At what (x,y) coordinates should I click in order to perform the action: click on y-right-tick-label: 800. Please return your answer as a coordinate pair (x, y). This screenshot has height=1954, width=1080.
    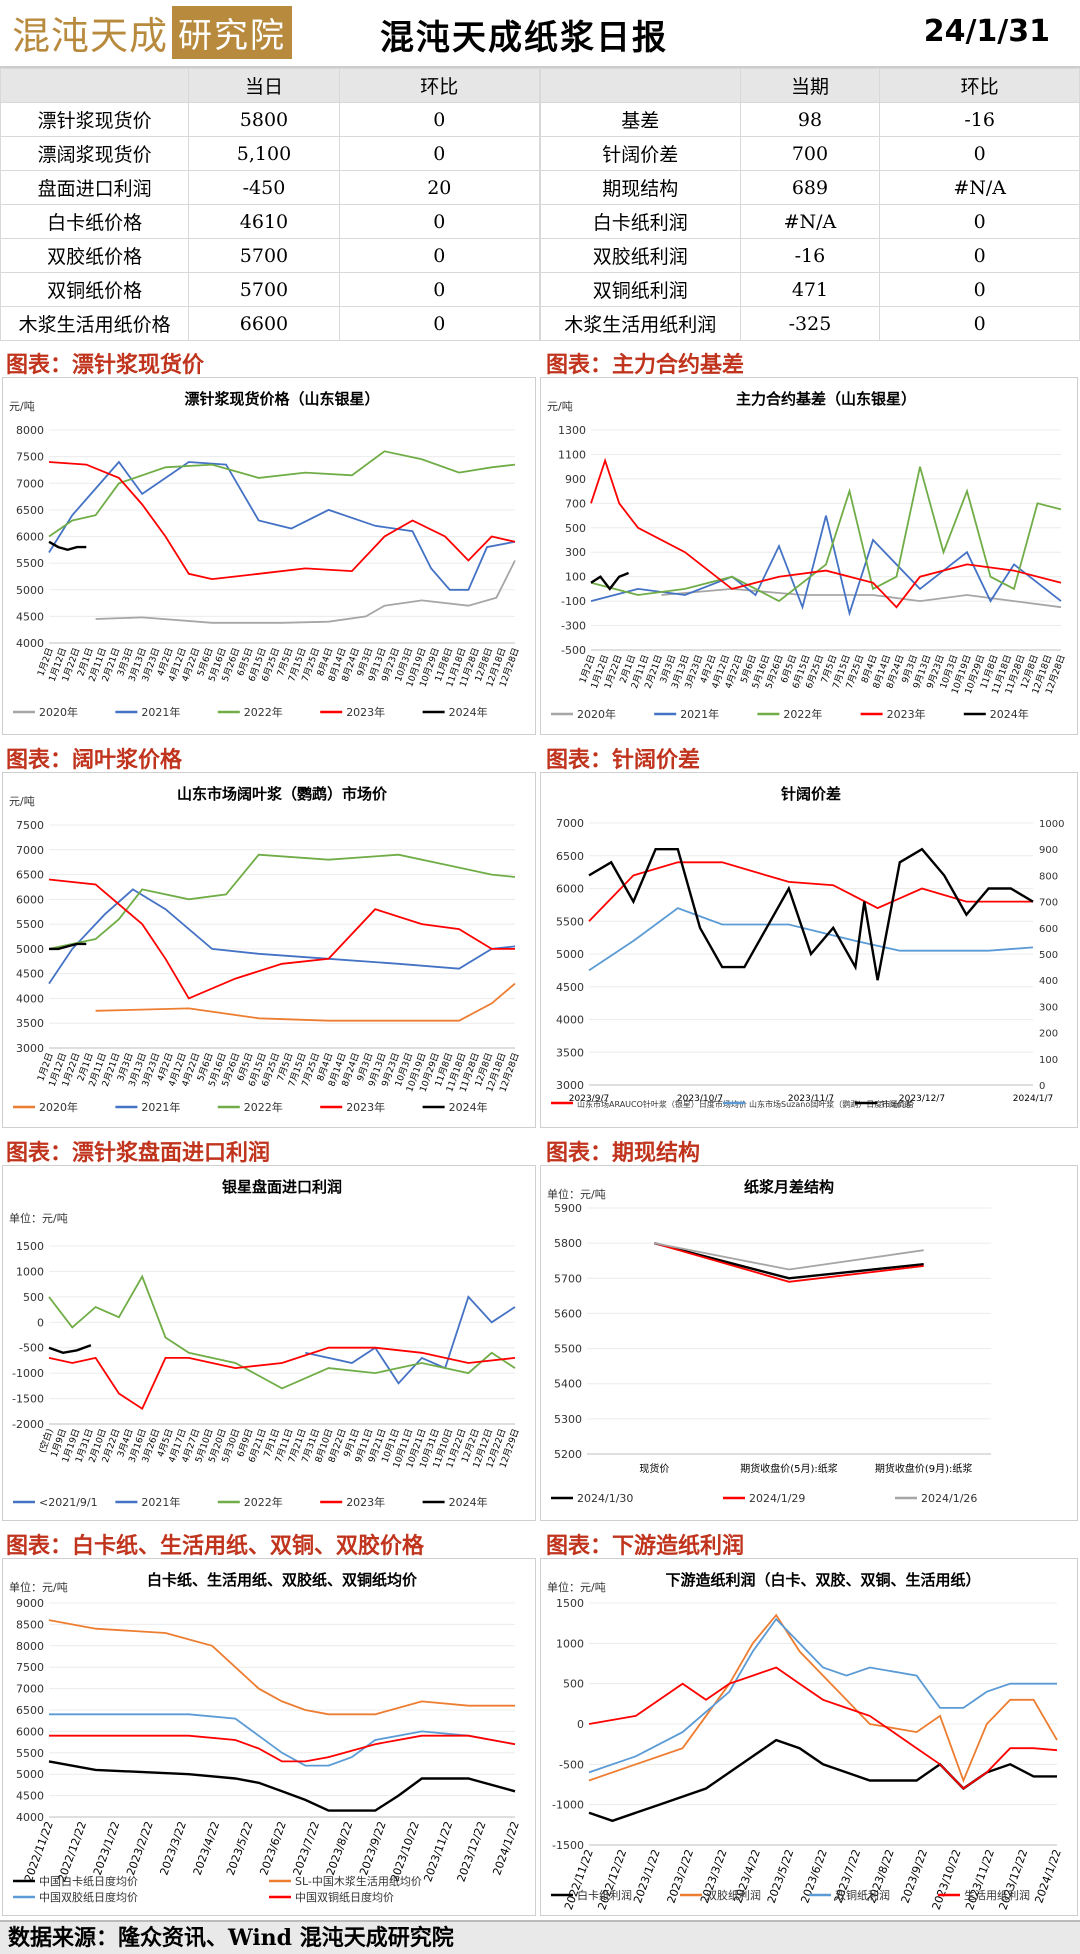
    Looking at the image, I should click on (1048, 876).